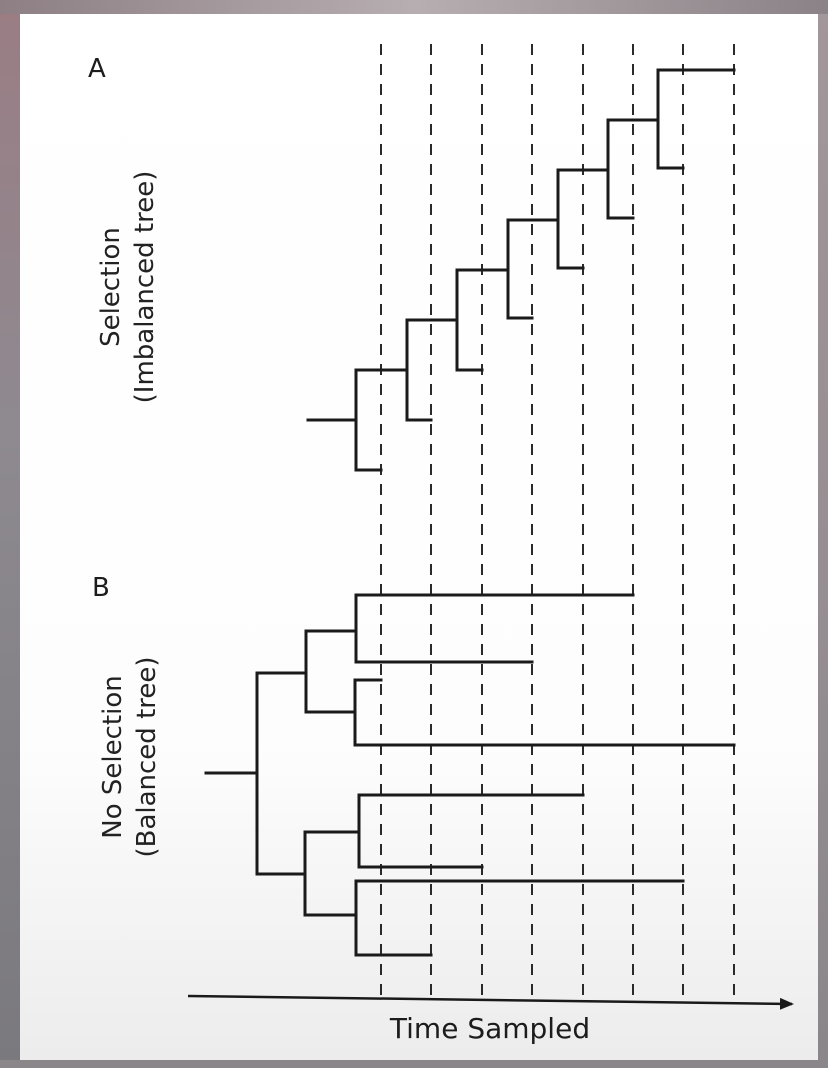 The width and height of the screenshot is (828, 1068). What do you see at coordinates (823, 534) in the screenshot?
I see `frame-right-edge` at bounding box center [823, 534].